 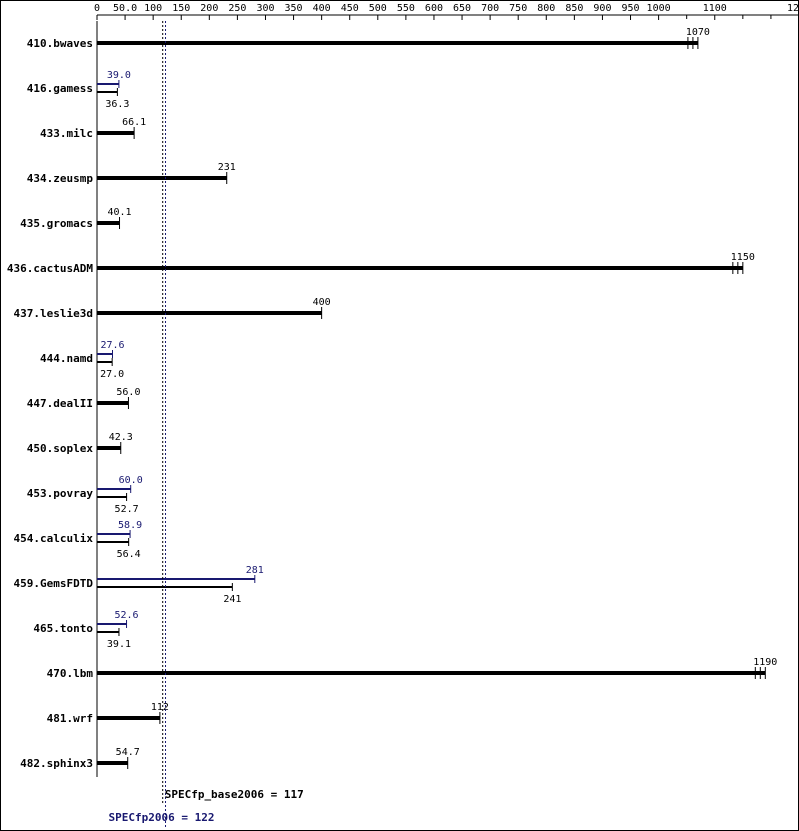 I want to click on x-tick-label: 900, so click(x=602, y=8).